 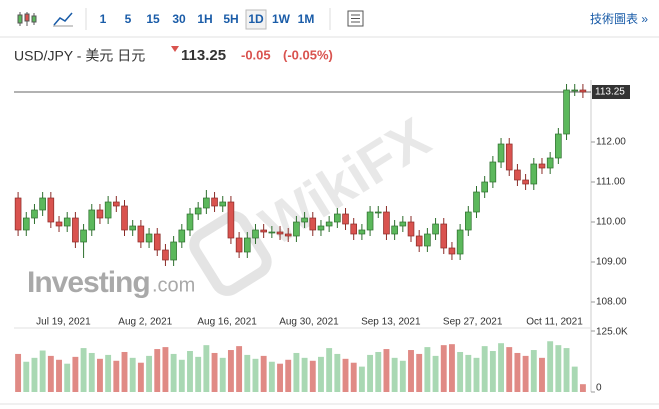 I want to click on interval-button: 1W, so click(x=281, y=19).